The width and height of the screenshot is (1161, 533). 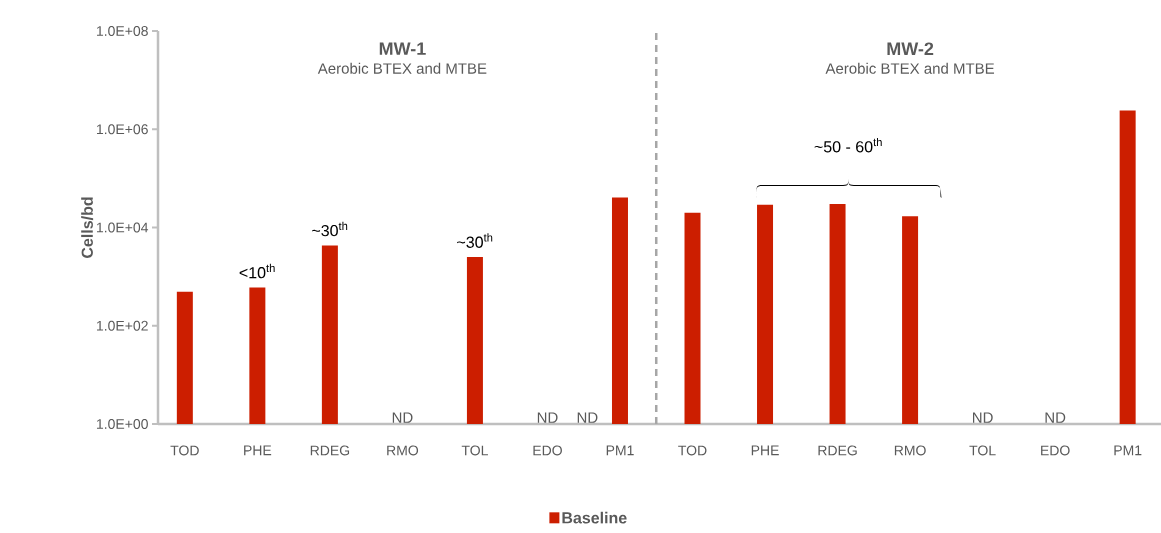 What do you see at coordinates (122, 129) in the screenshot?
I see `y-tick-label: 1.0E+06` at bounding box center [122, 129].